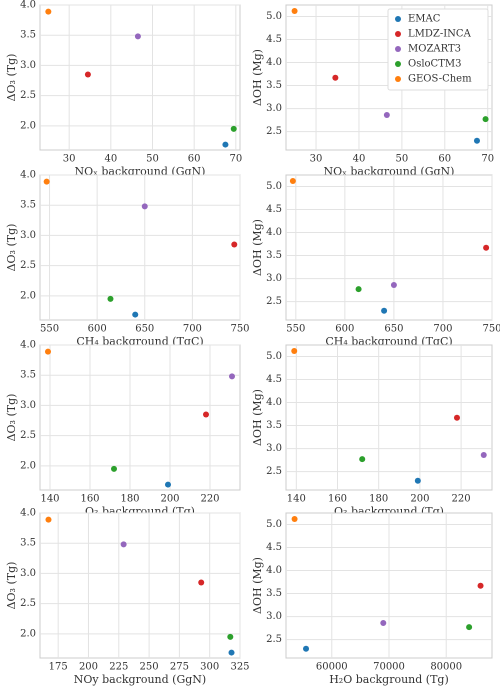 The image size is (500, 690). Describe the element at coordinates (332, 667) in the screenshot. I see `x-tick-label: 60000` at that location.